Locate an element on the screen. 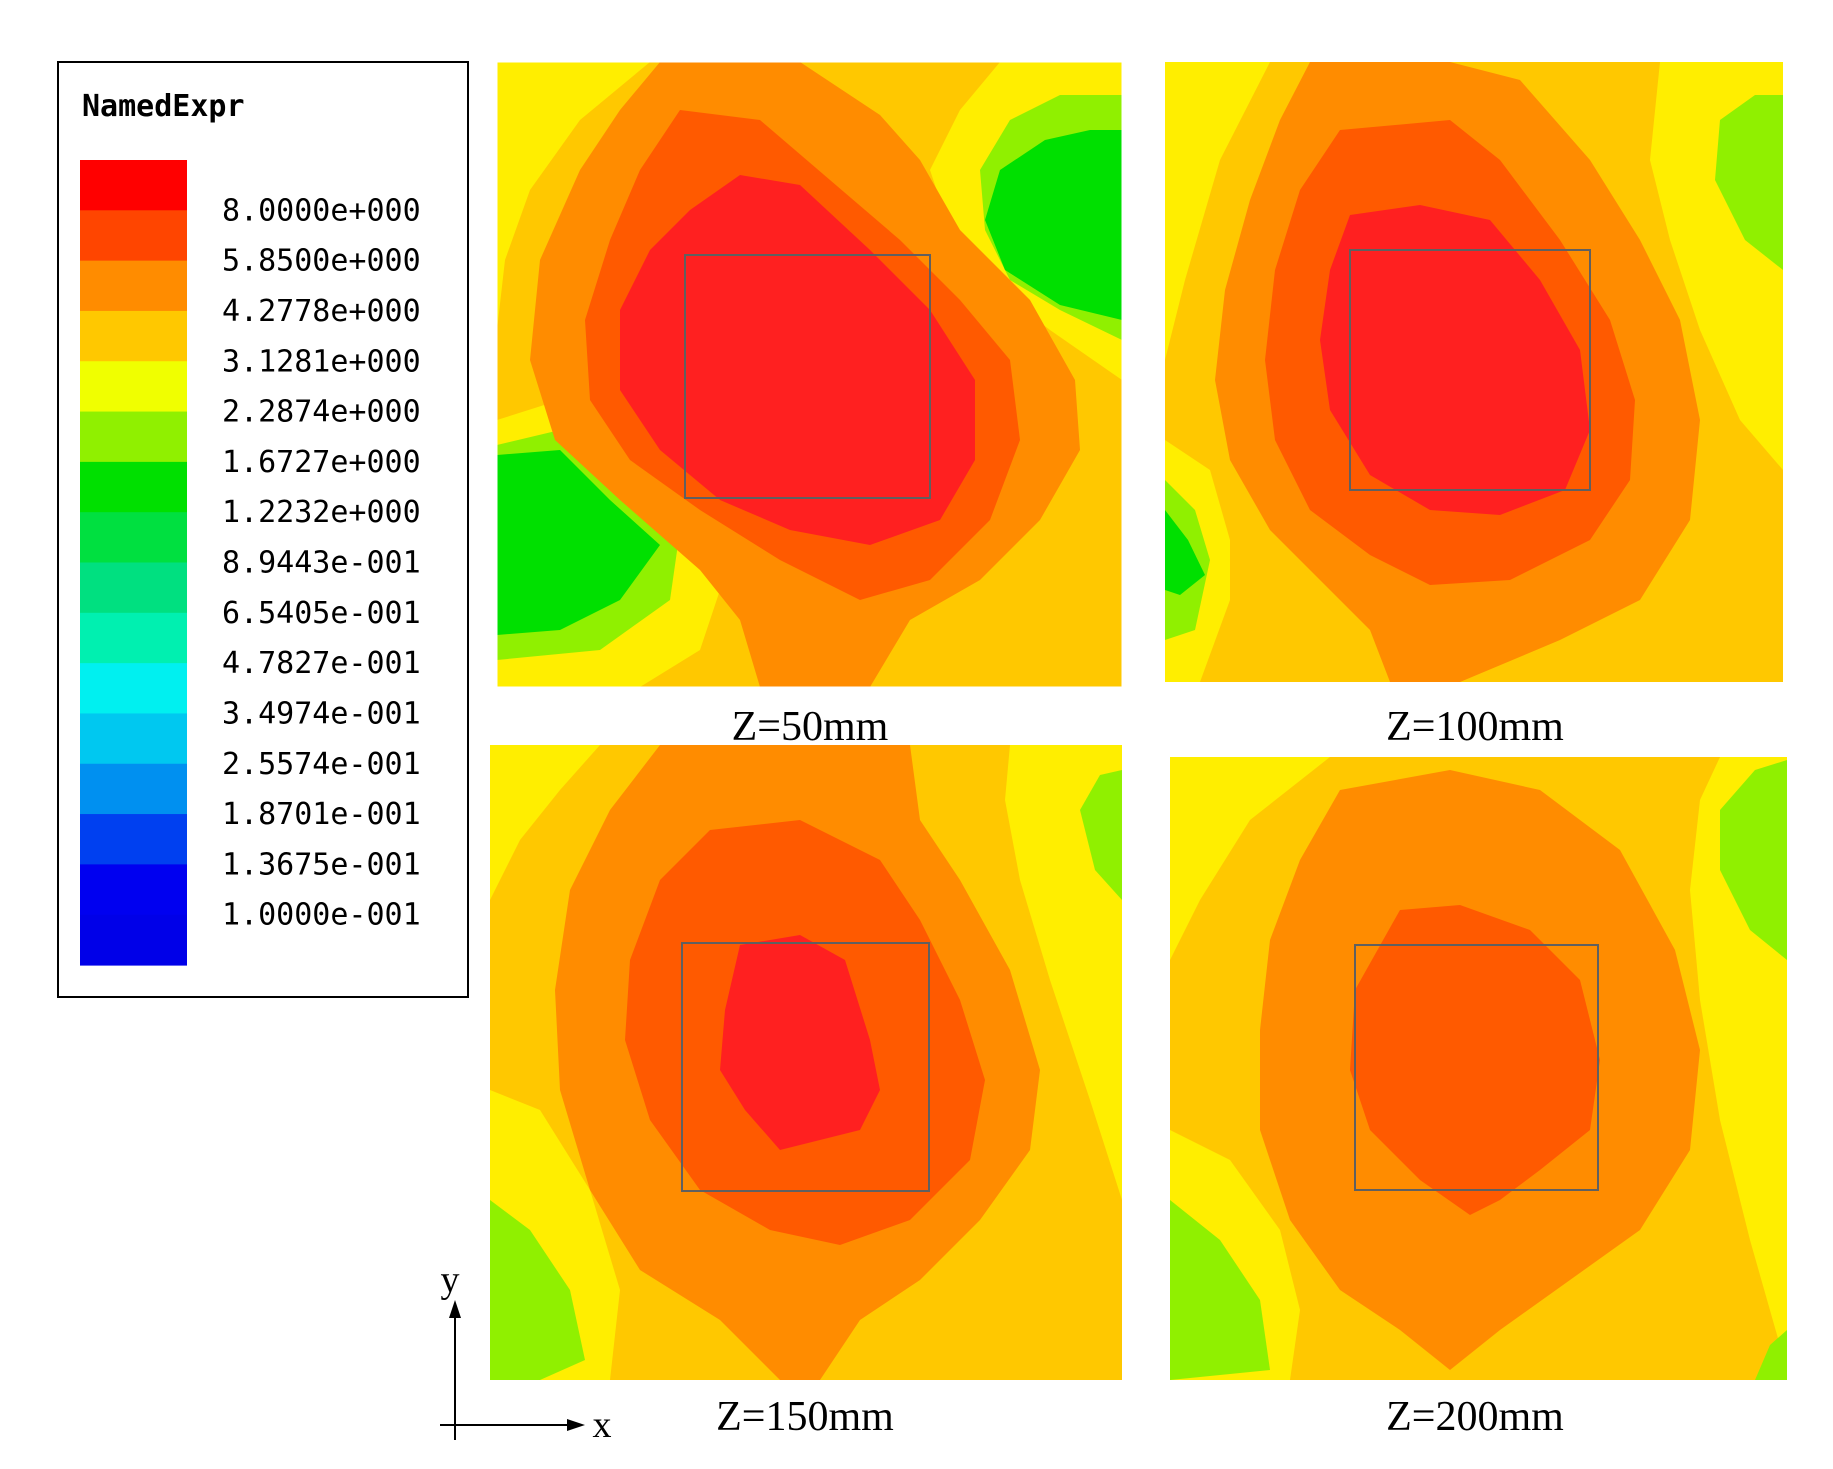 Image resolution: width=1833 pixels, height=1469 pixels. legend-swatches is located at coordinates (133, 563).